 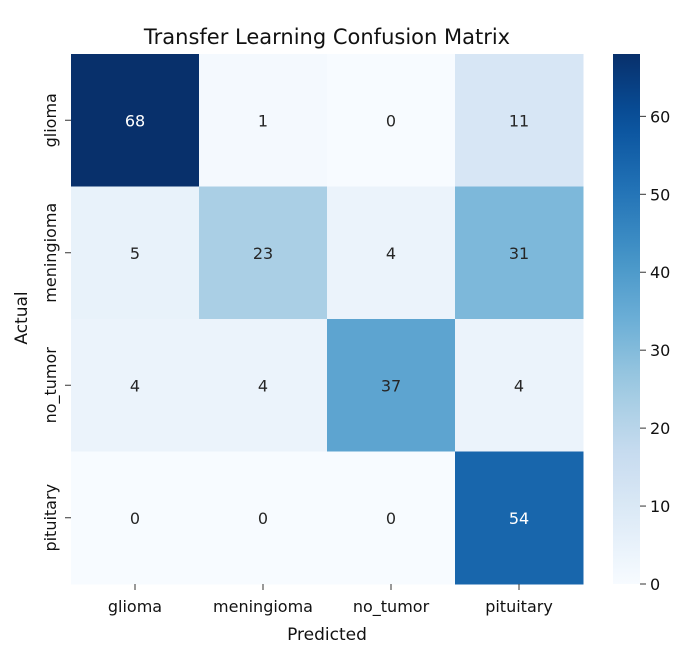 What do you see at coordinates (626, 319) in the screenshot?
I see `colorbar` at bounding box center [626, 319].